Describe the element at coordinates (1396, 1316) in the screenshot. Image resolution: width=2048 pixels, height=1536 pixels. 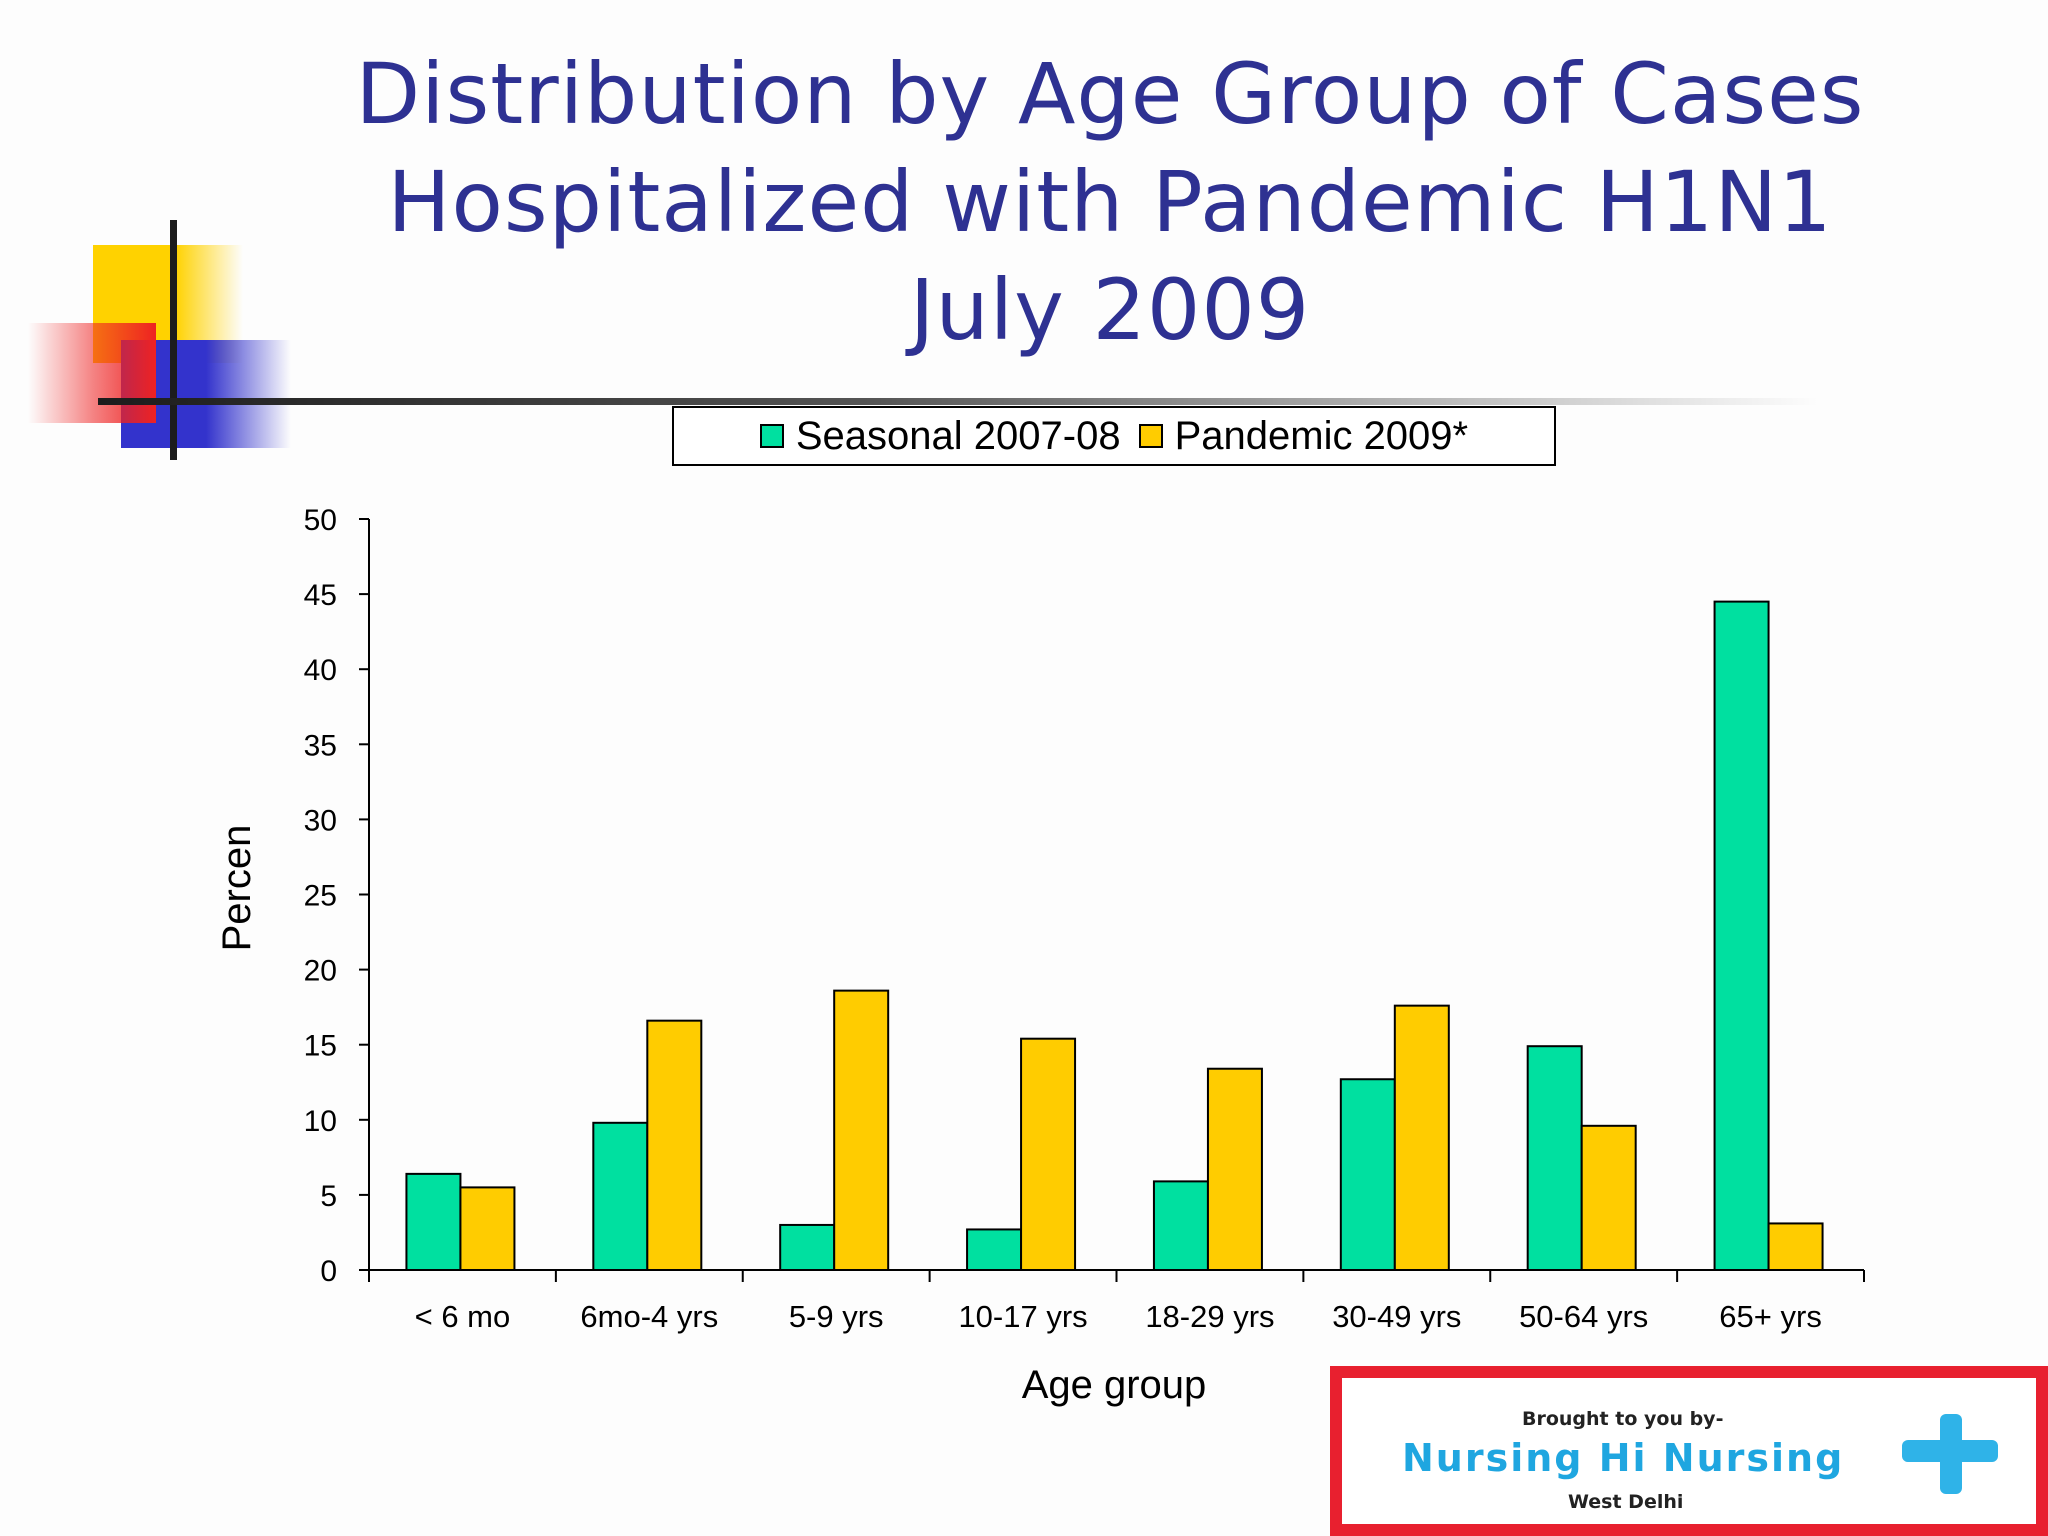
I see `x-tick-label: 30-49 yrs` at that location.